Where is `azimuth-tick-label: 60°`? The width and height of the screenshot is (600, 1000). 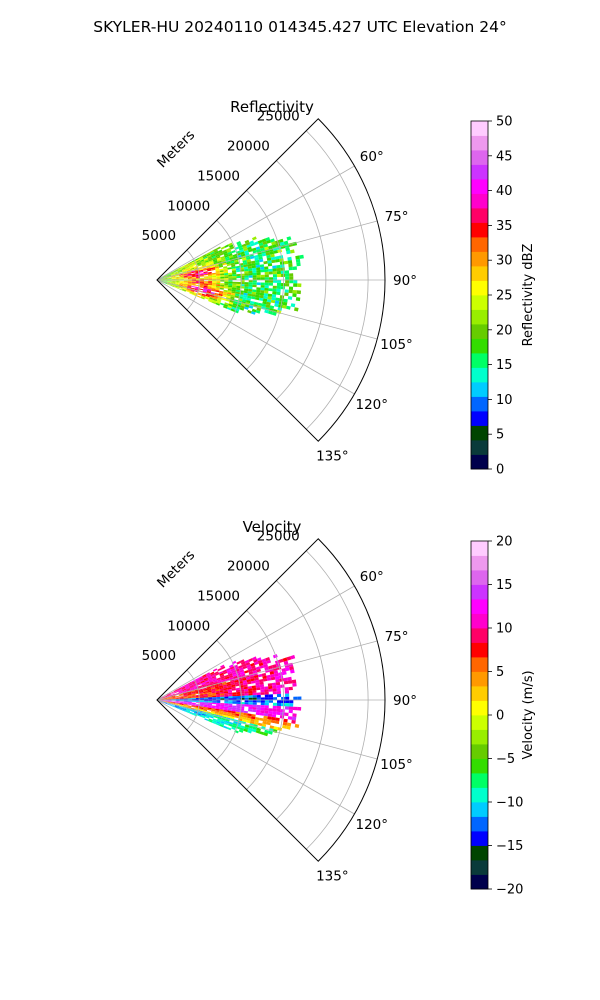
azimuth-tick-label: 60° is located at coordinates (372, 157).